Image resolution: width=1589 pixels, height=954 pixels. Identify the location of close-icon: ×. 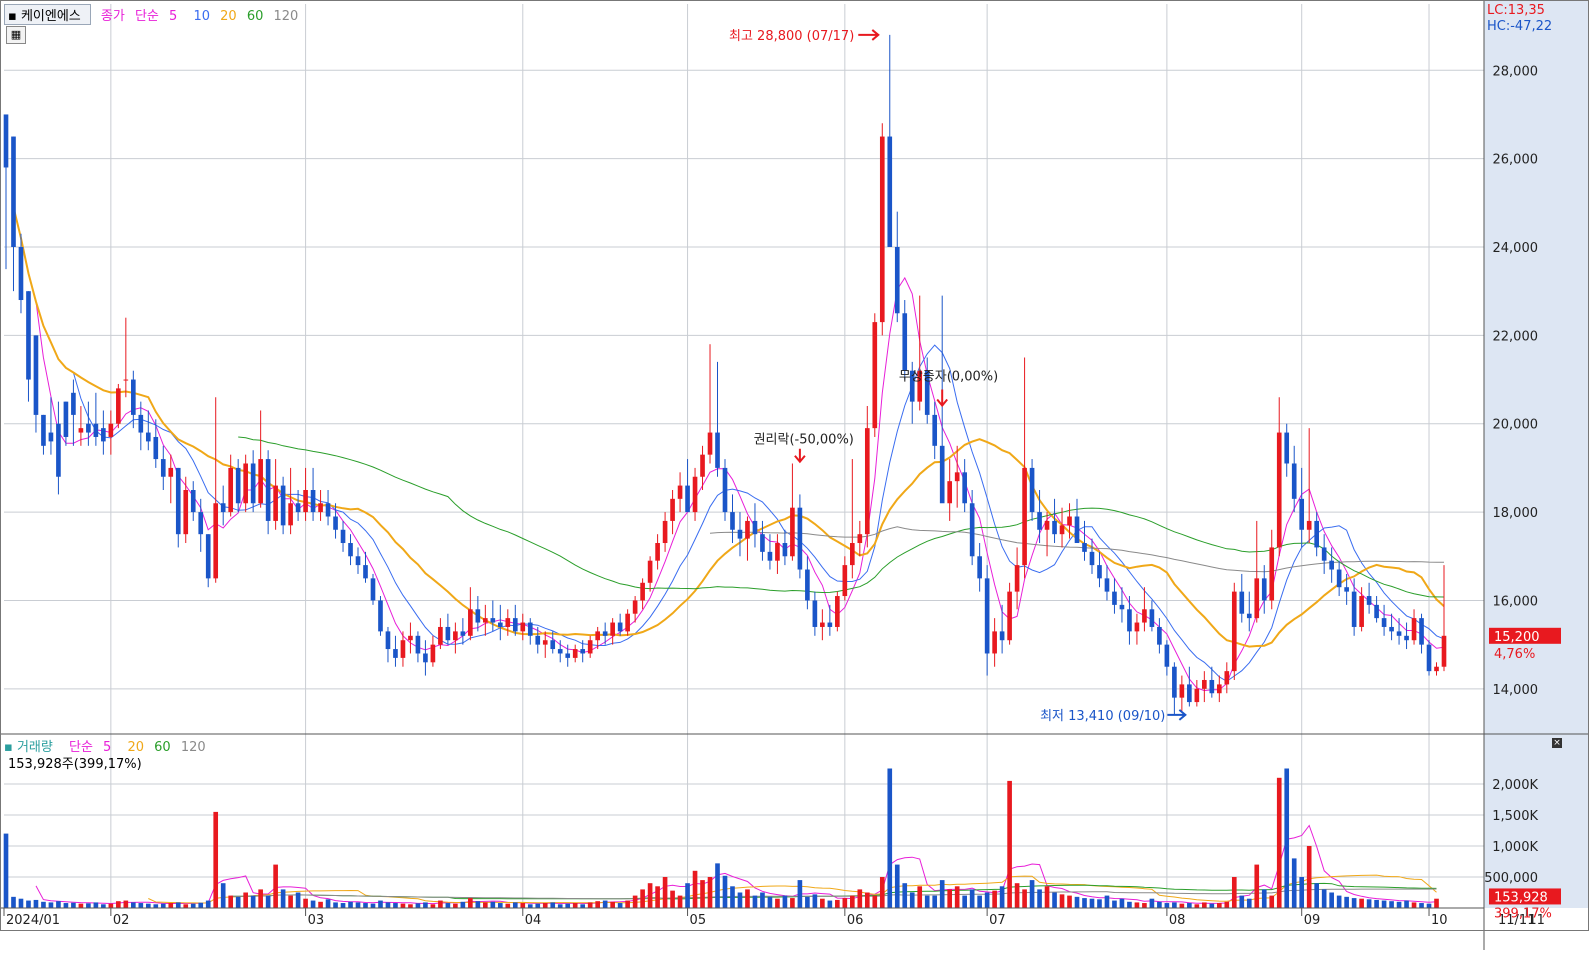
(1557, 743).